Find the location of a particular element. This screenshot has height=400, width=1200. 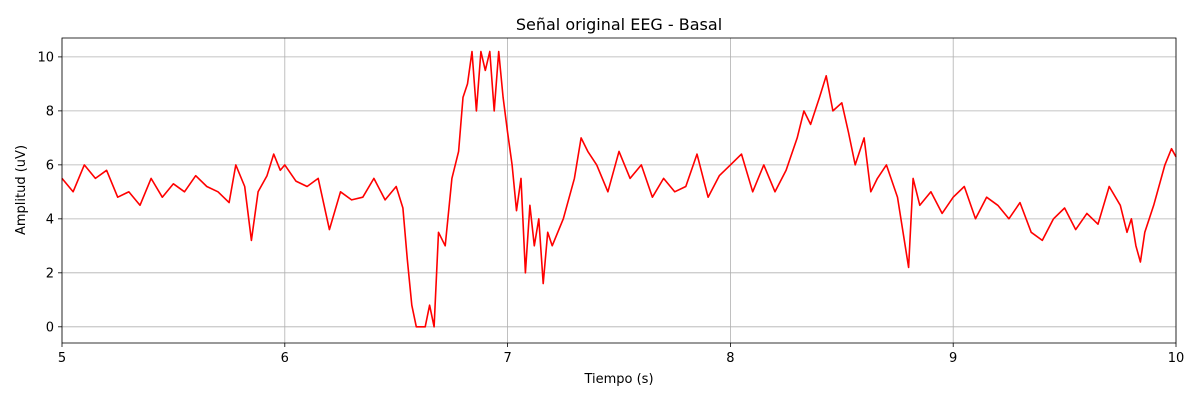

x-tick-label: 6 is located at coordinates (285, 358).